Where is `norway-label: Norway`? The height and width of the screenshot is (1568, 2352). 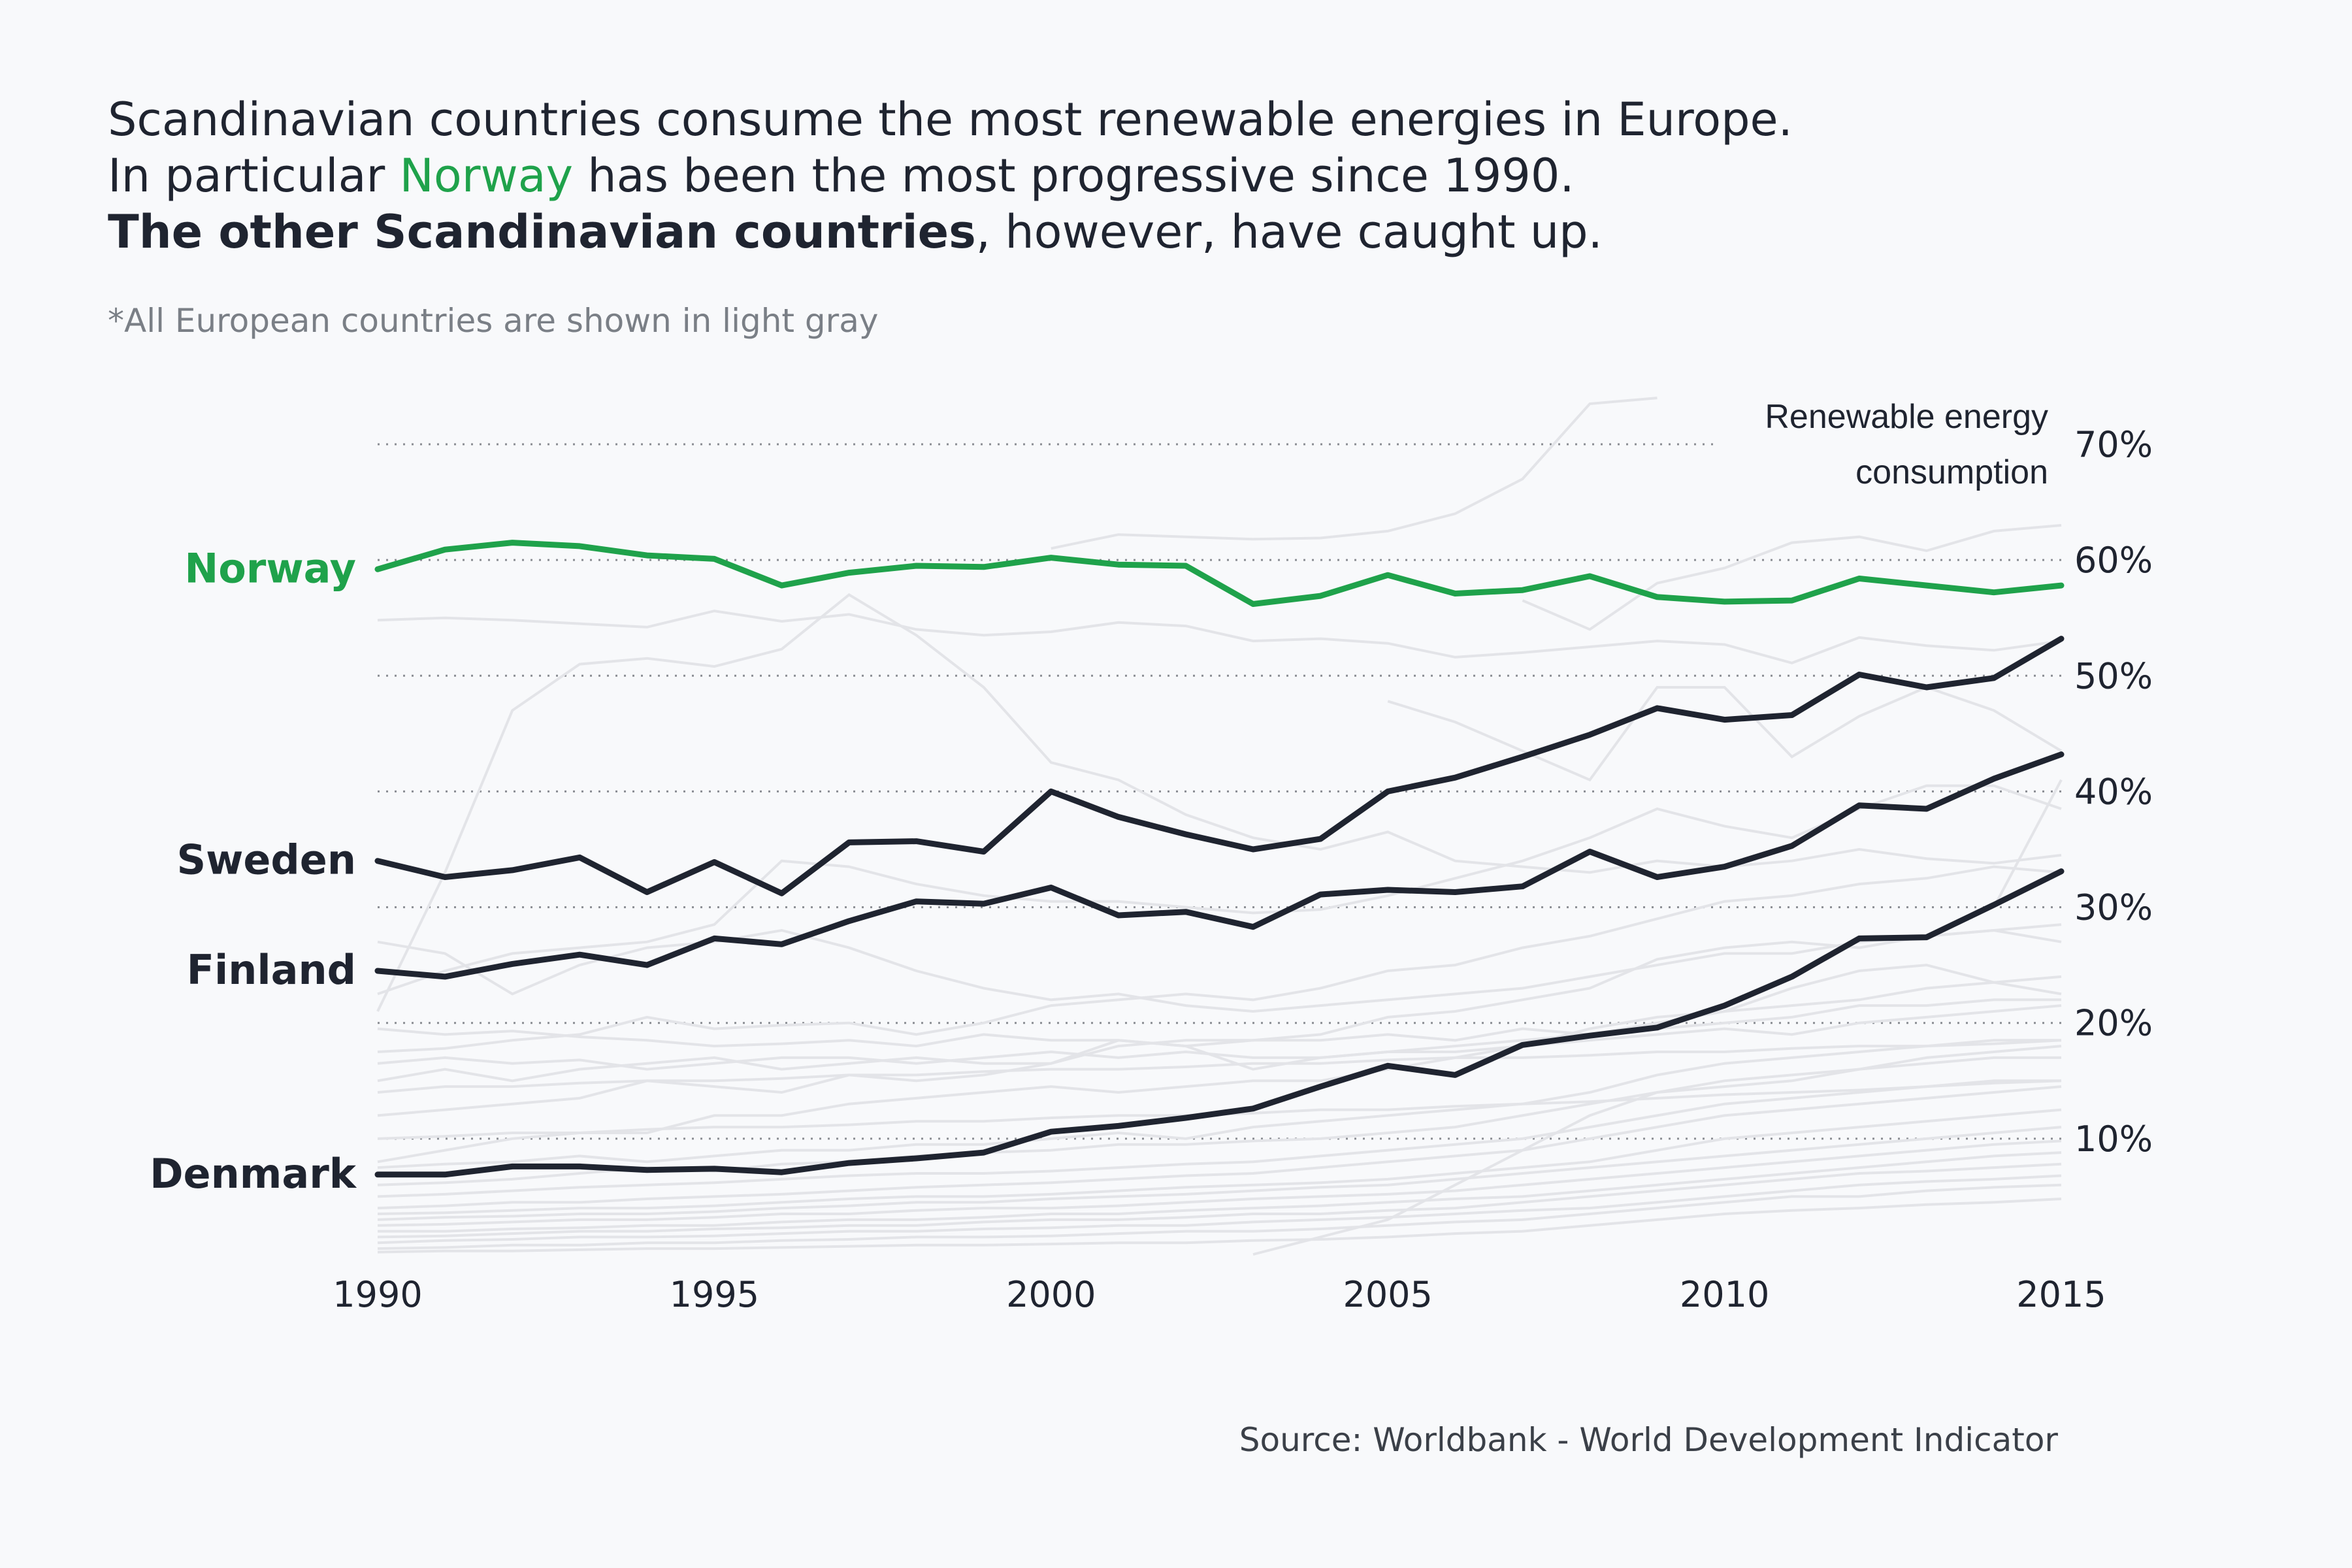
norway-label: Norway is located at coordinates (270, 568).